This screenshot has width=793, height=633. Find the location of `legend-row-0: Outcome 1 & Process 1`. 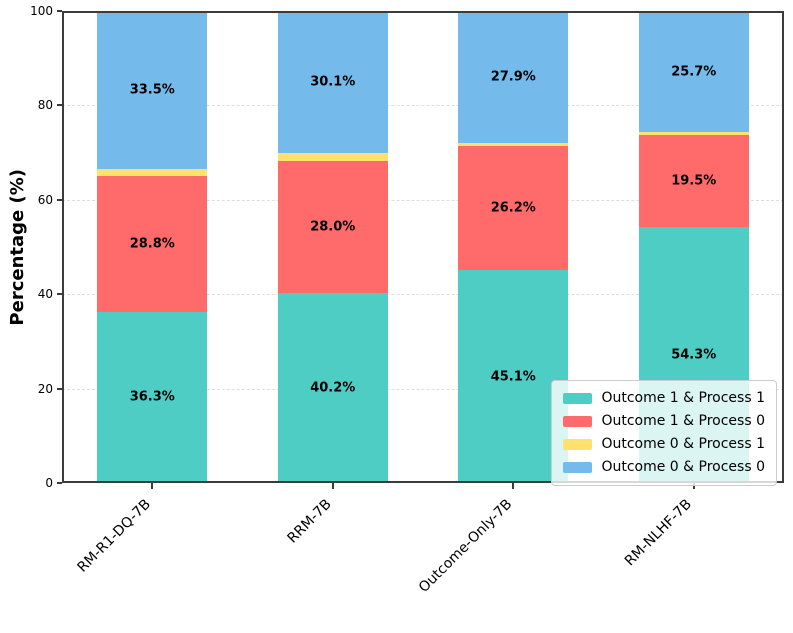

legend-row-0: Outcome 1 & Process 1 is located at coordinates (664, 398).